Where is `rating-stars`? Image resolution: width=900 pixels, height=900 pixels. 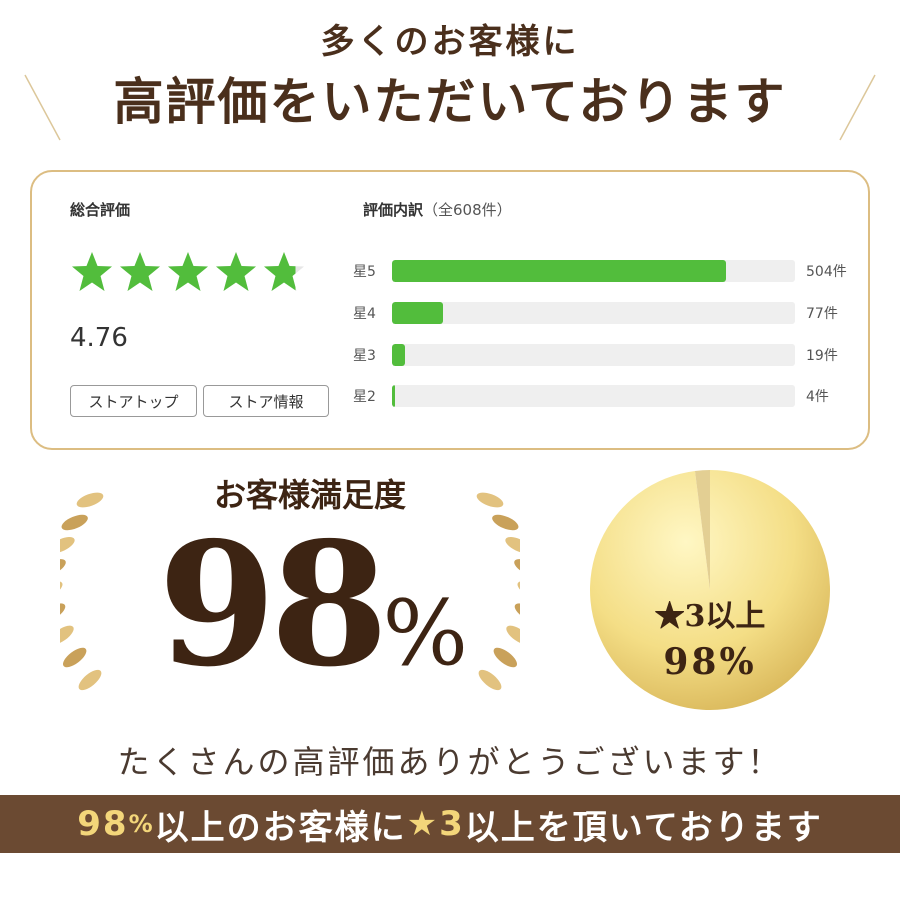
rating-stars is located at coordinates (188, 272).